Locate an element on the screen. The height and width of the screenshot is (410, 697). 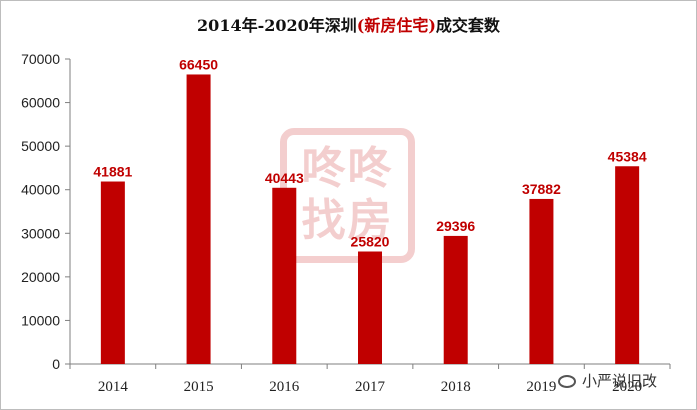
x-tick-label: 2020 is located at coordinates (627, 387).